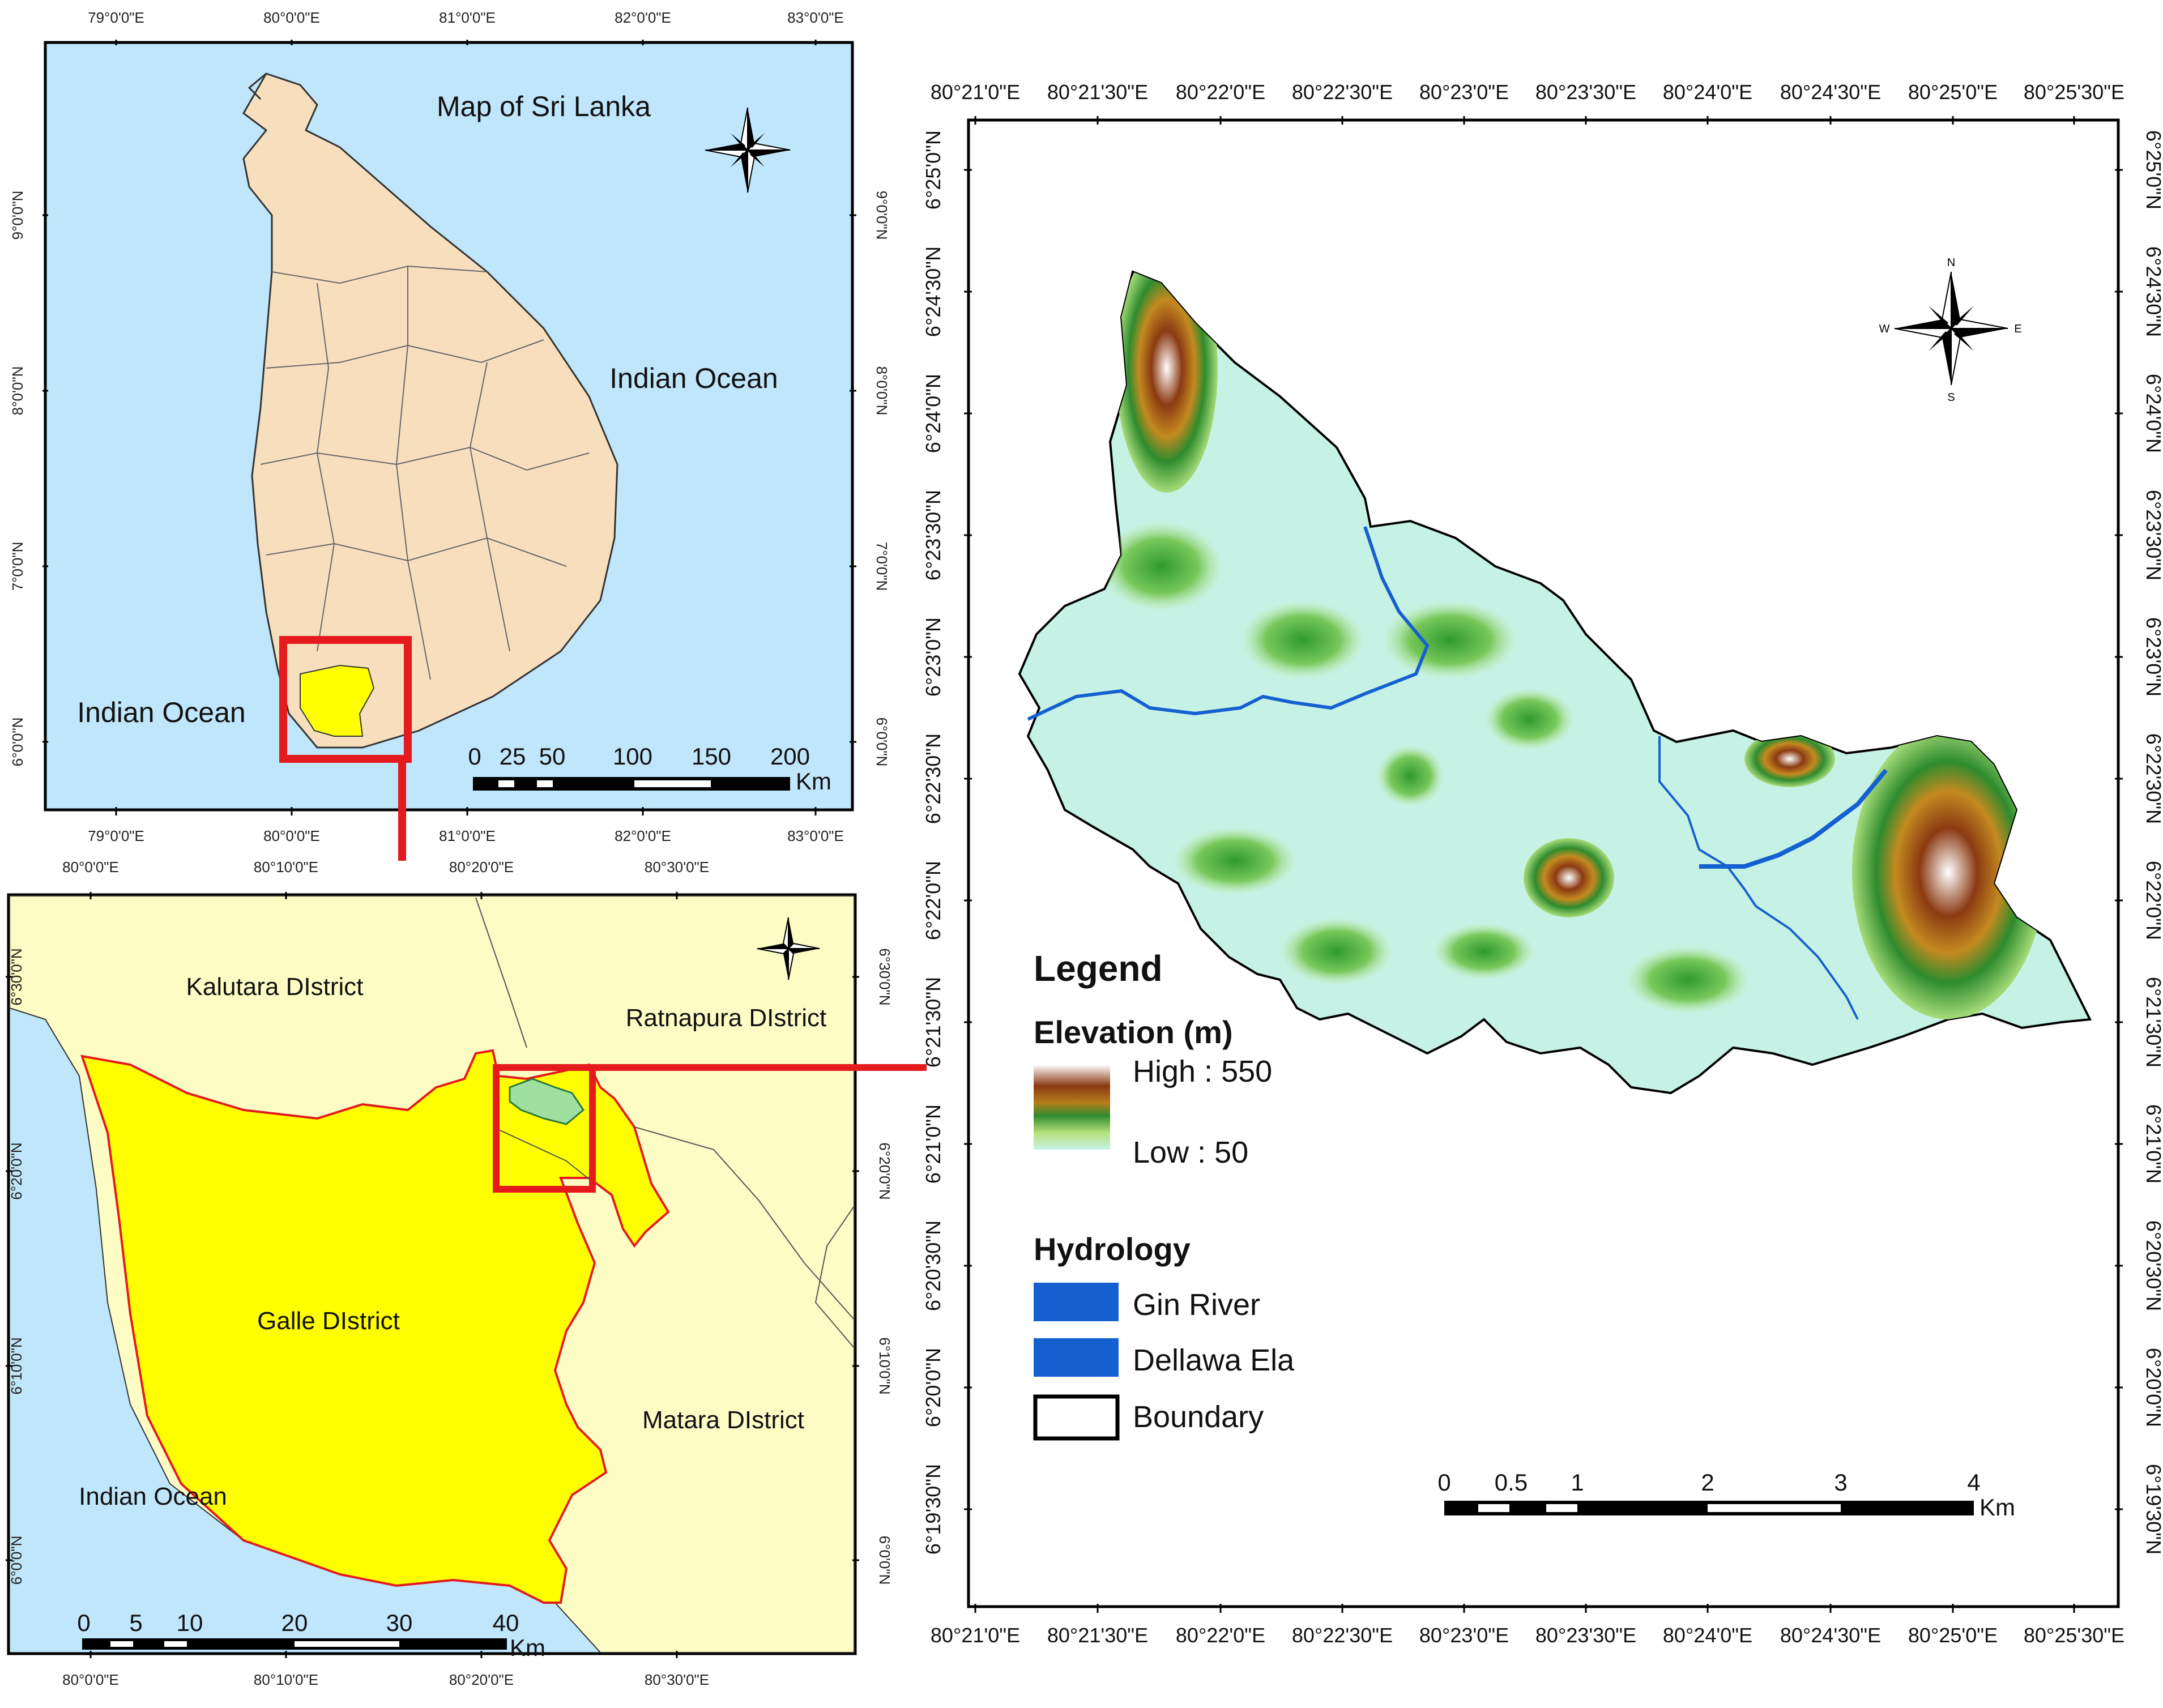 This screenshot has height=1708, width=2163. What do you see at coordinates (257, 86) in the screenshot?
I see `jaffna-outline` at bounding box center [257, 86].